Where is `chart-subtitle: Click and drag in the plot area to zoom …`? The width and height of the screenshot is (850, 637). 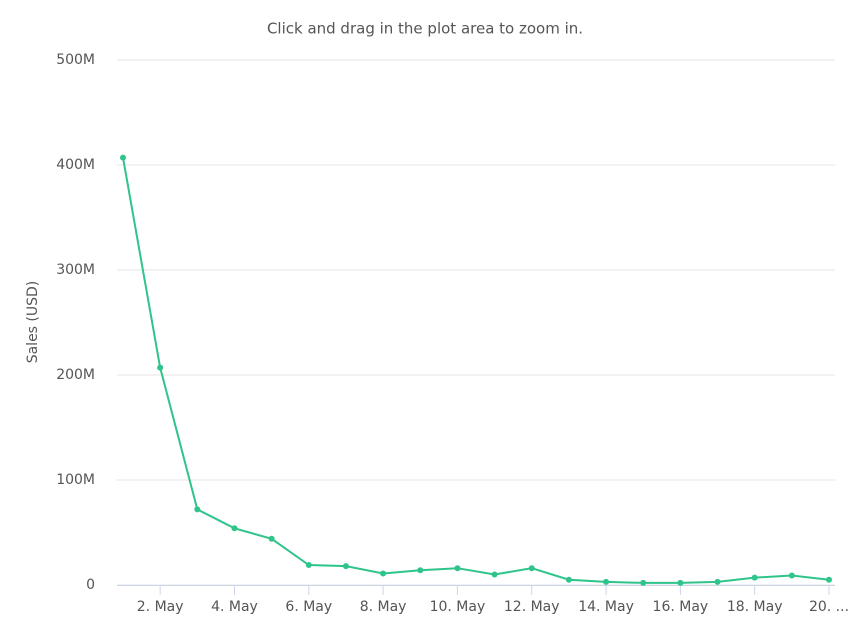
chart-subtitle: Click and drag in the plot area to zoom … is located at coordinates (425, 29).